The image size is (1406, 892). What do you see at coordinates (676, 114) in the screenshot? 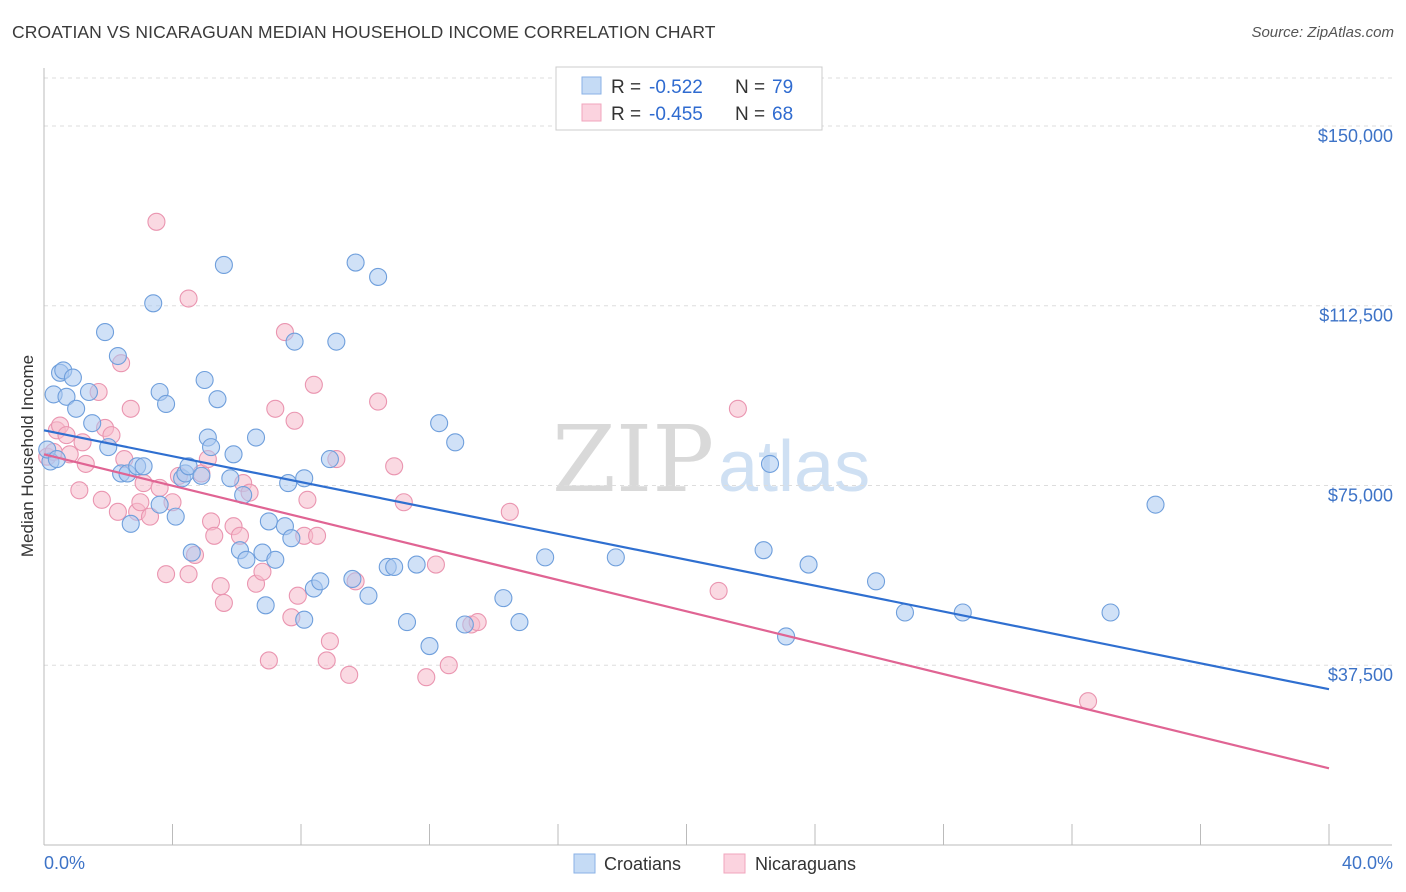
I see `legend-r-value-2: -0.455` at bounding box center [676, 114].